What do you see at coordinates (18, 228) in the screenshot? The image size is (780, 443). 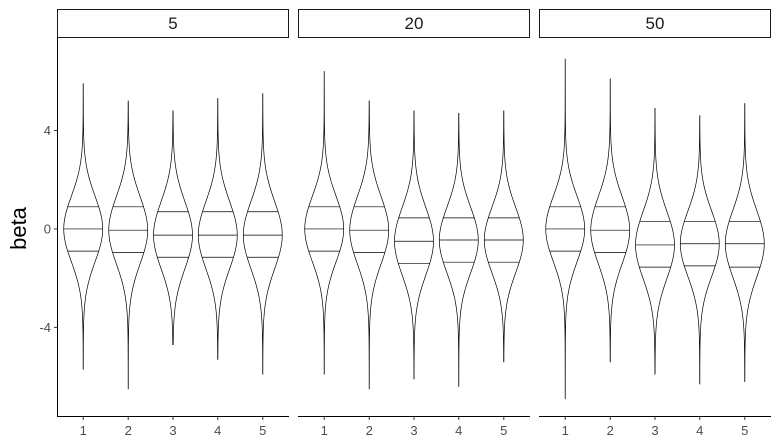 I see `y-axis-label: beta` at bounding box center [18, 228].